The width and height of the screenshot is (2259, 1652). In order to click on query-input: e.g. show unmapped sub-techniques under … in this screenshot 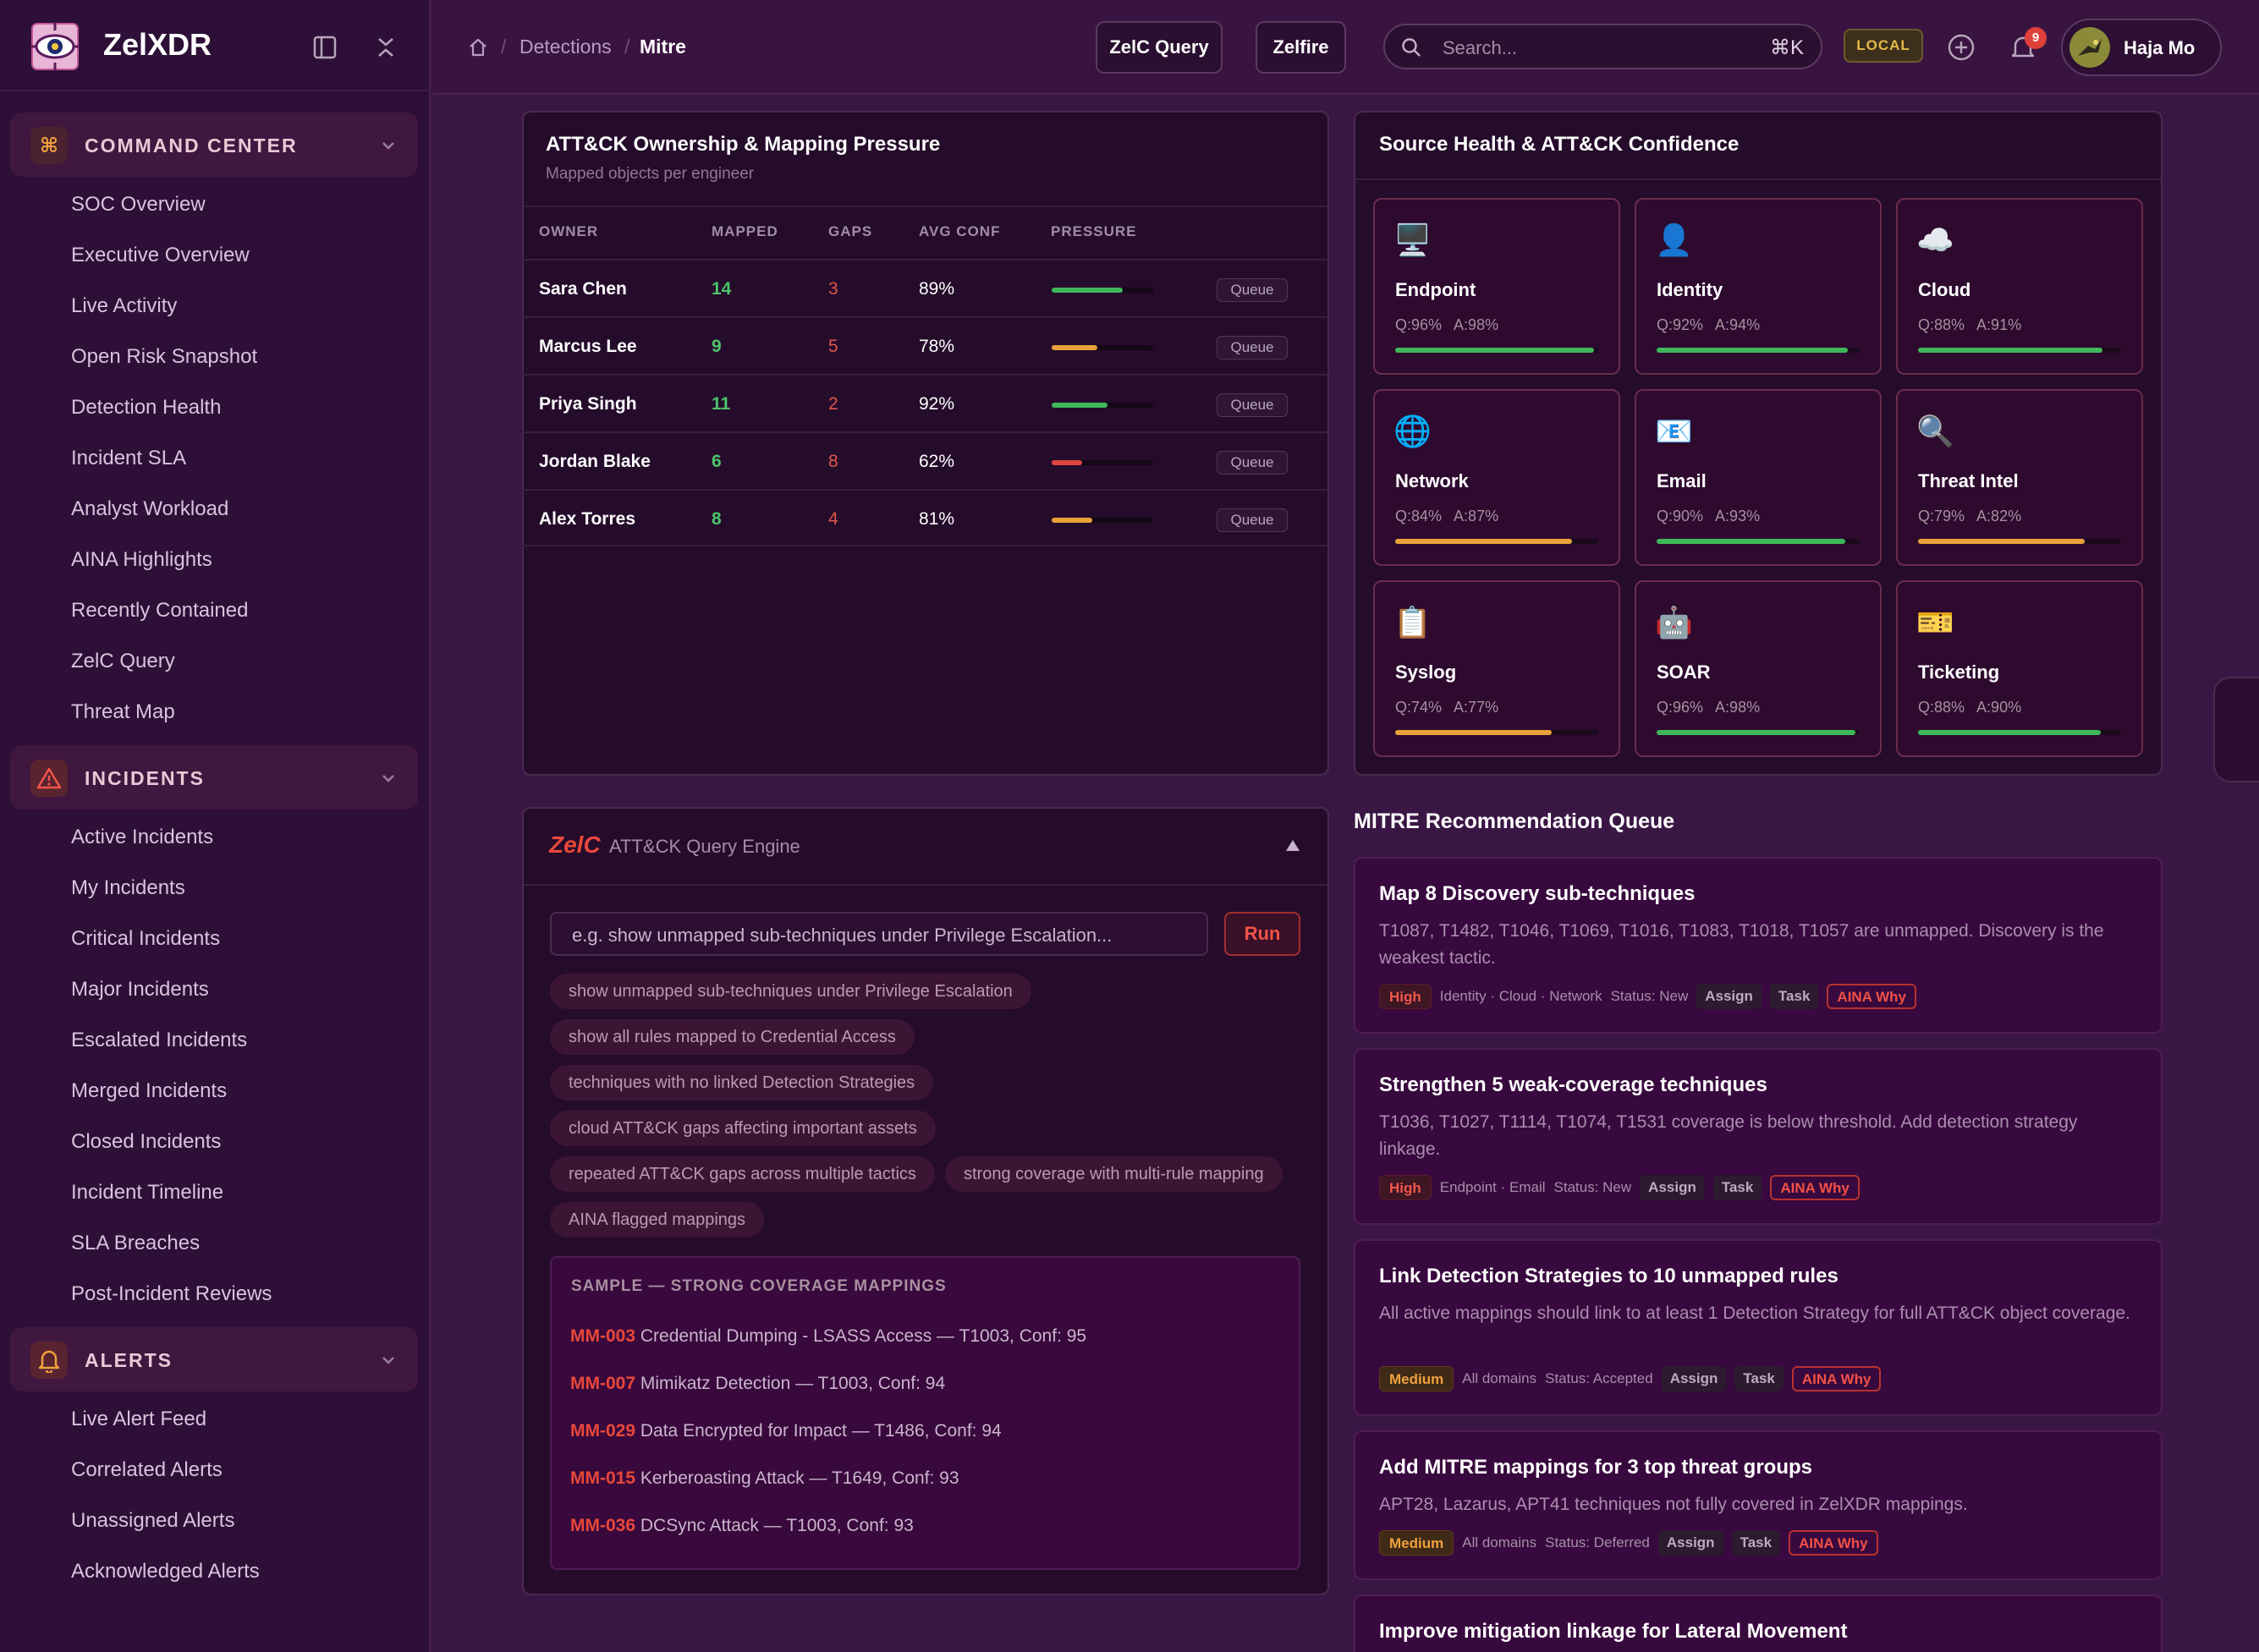, I will do `click(879, 934)`.